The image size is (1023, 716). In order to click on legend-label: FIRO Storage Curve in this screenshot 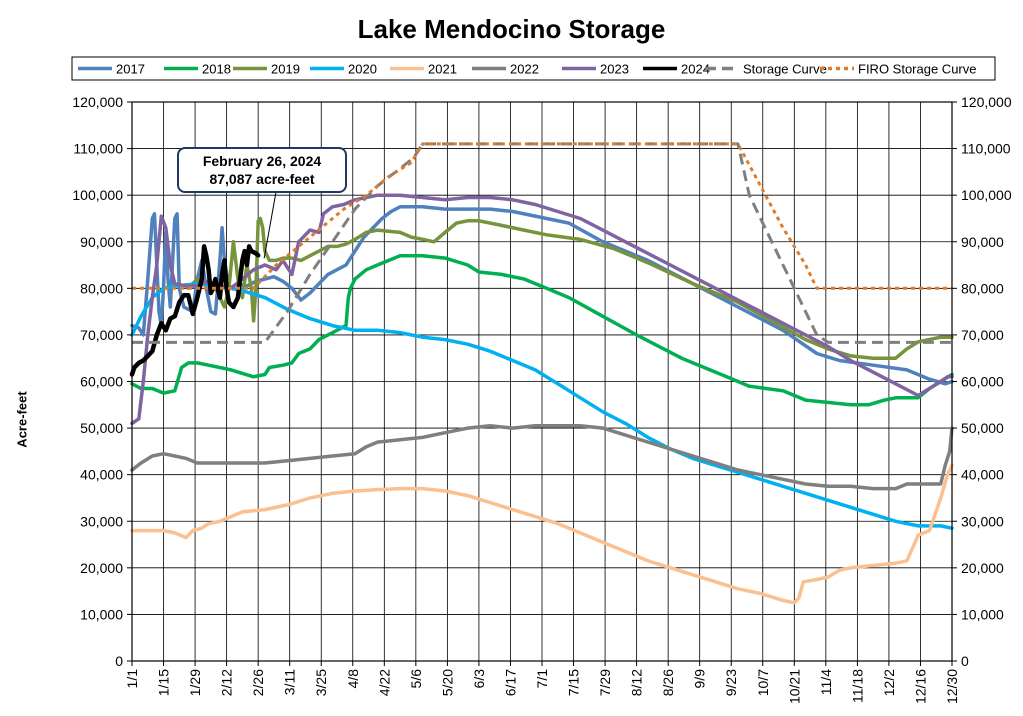, I will do `click(917, 69)`.